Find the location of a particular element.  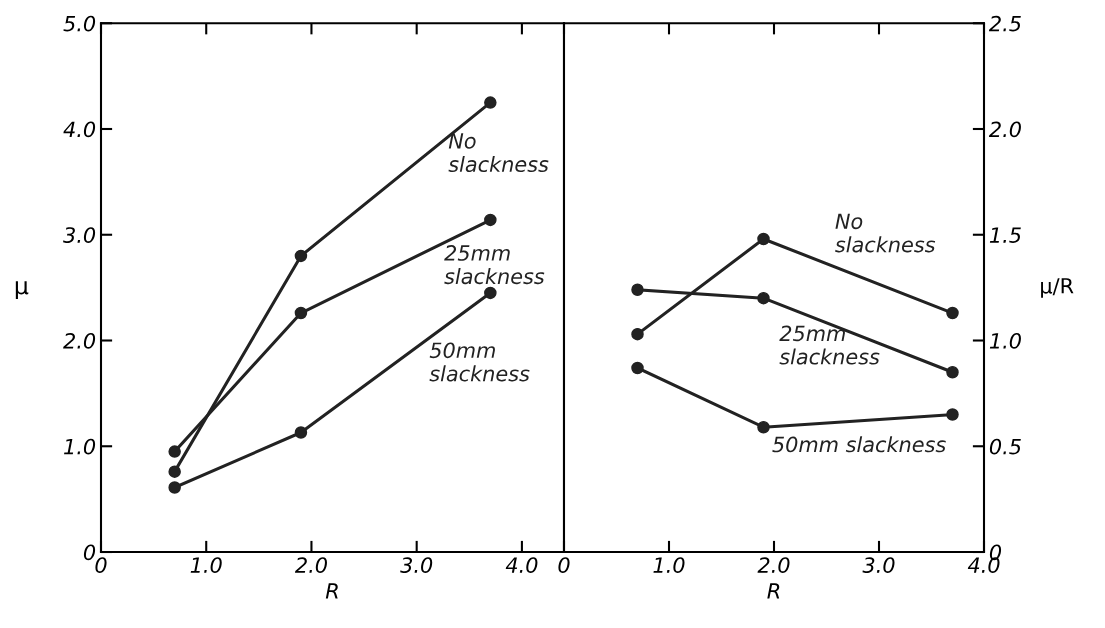

x-tick-label: 4.0 is located at coordinates (521, 565).